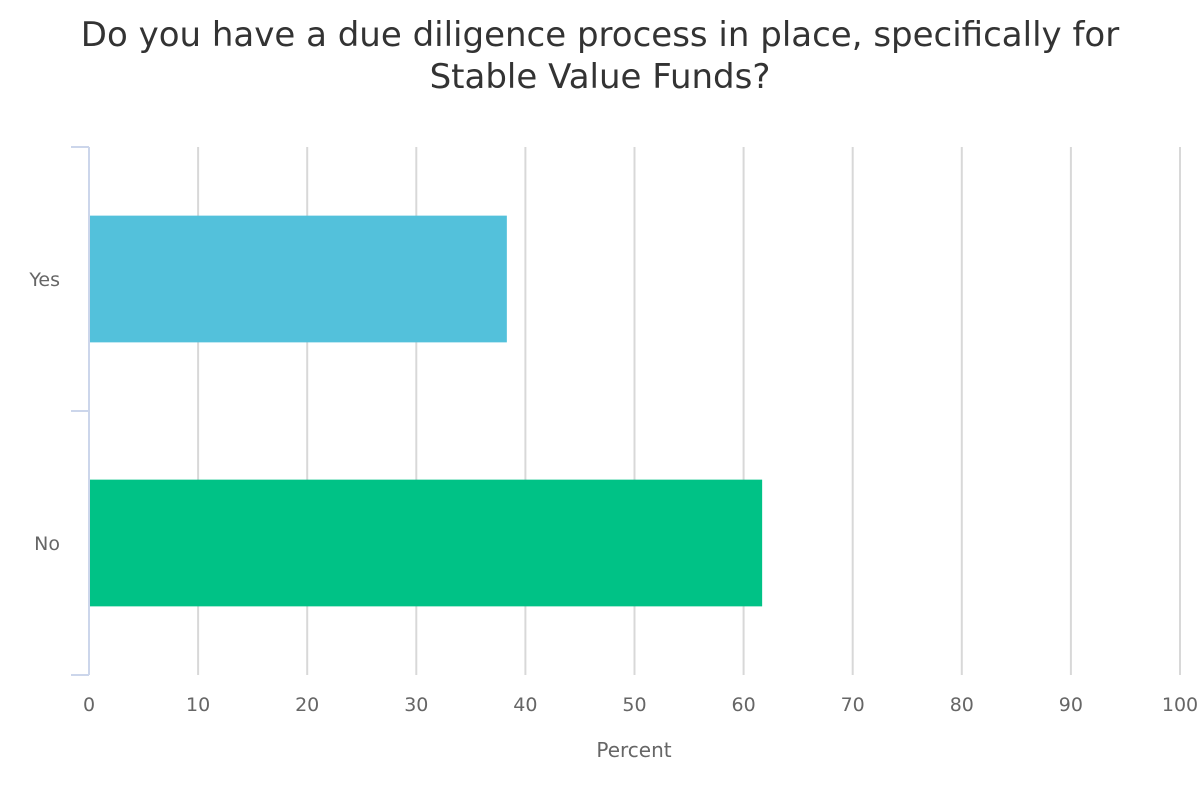  I want to click on x-tick-label: 30, so click(416, 705).